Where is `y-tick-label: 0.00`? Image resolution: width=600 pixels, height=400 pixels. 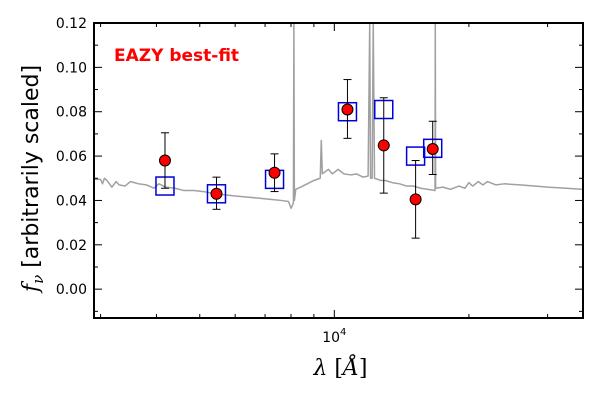
y-tick-label: 0.00 is located at coordinates (71, 290).